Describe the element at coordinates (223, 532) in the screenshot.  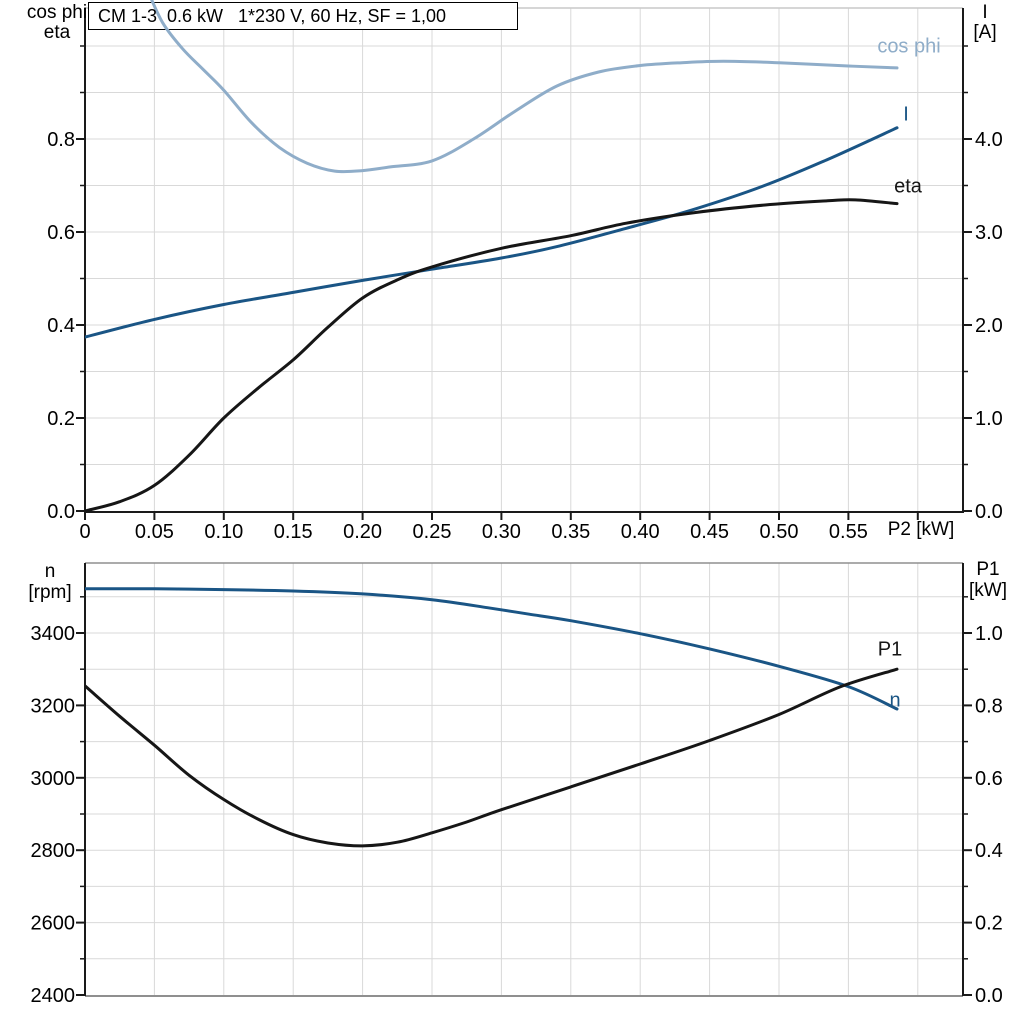
I see `x-tick-label: 0.10` at that location.